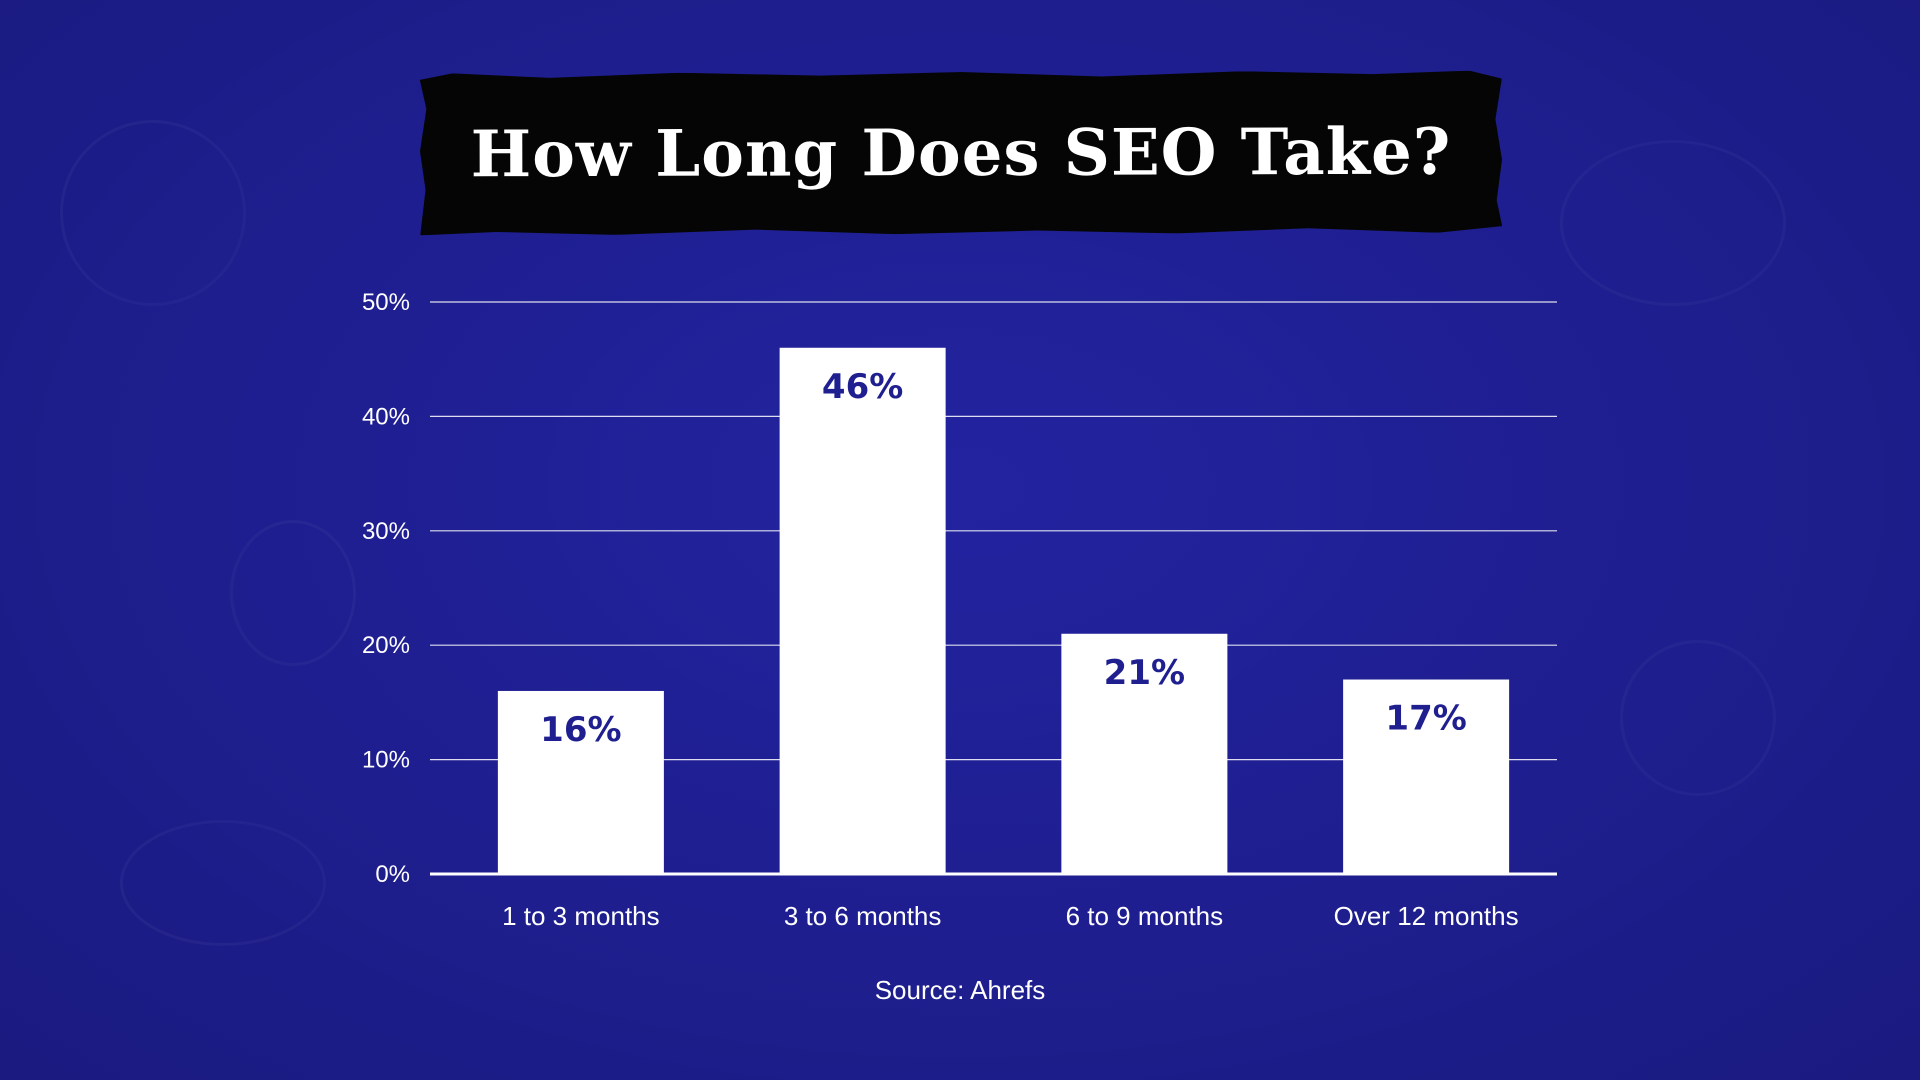 The height and width of the screenshot is (1080, 1920). Describe the element at coordinates (581, 916) in the screenshot. I see `x-category-label: 1 to 3 months` at that location.